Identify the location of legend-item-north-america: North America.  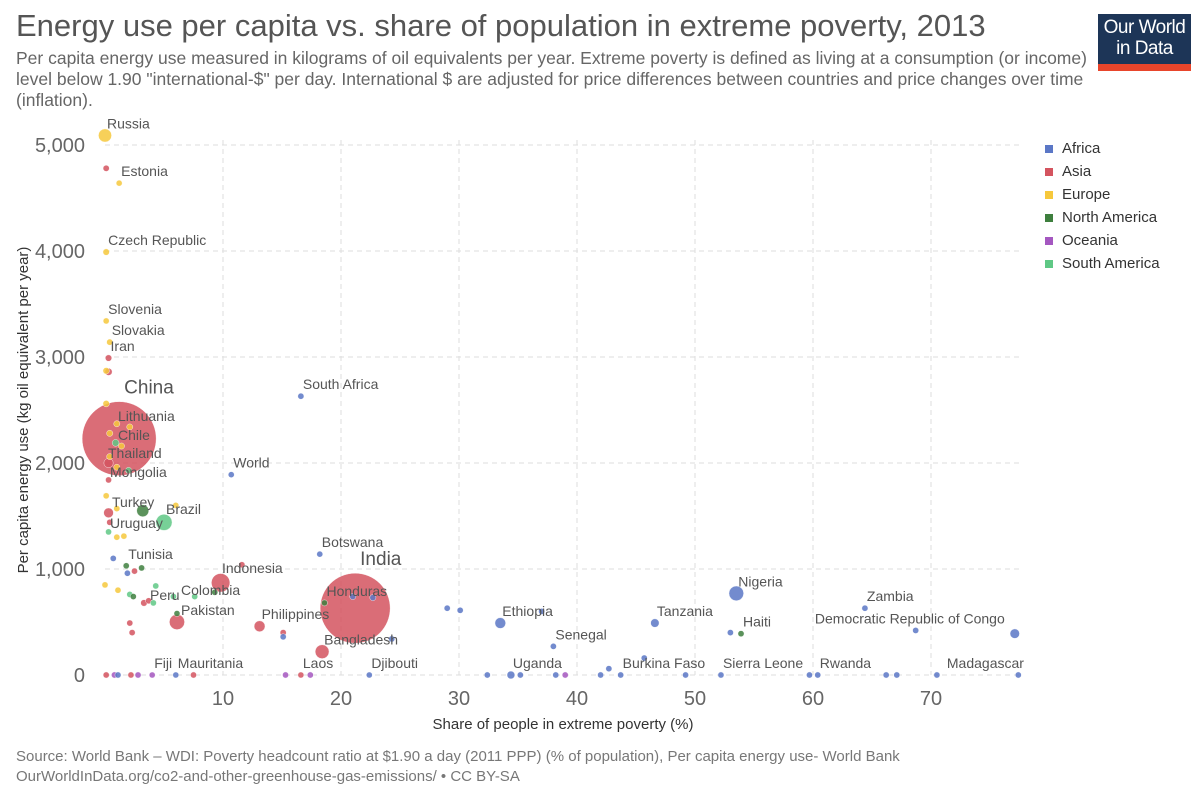
(1102, 217).